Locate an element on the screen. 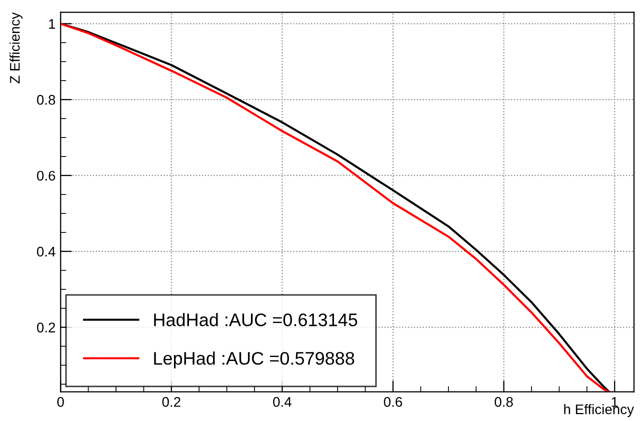 This screenshot has height=421, width=642. x-tick-label: 0.4 is located at coordinates (282, 402).